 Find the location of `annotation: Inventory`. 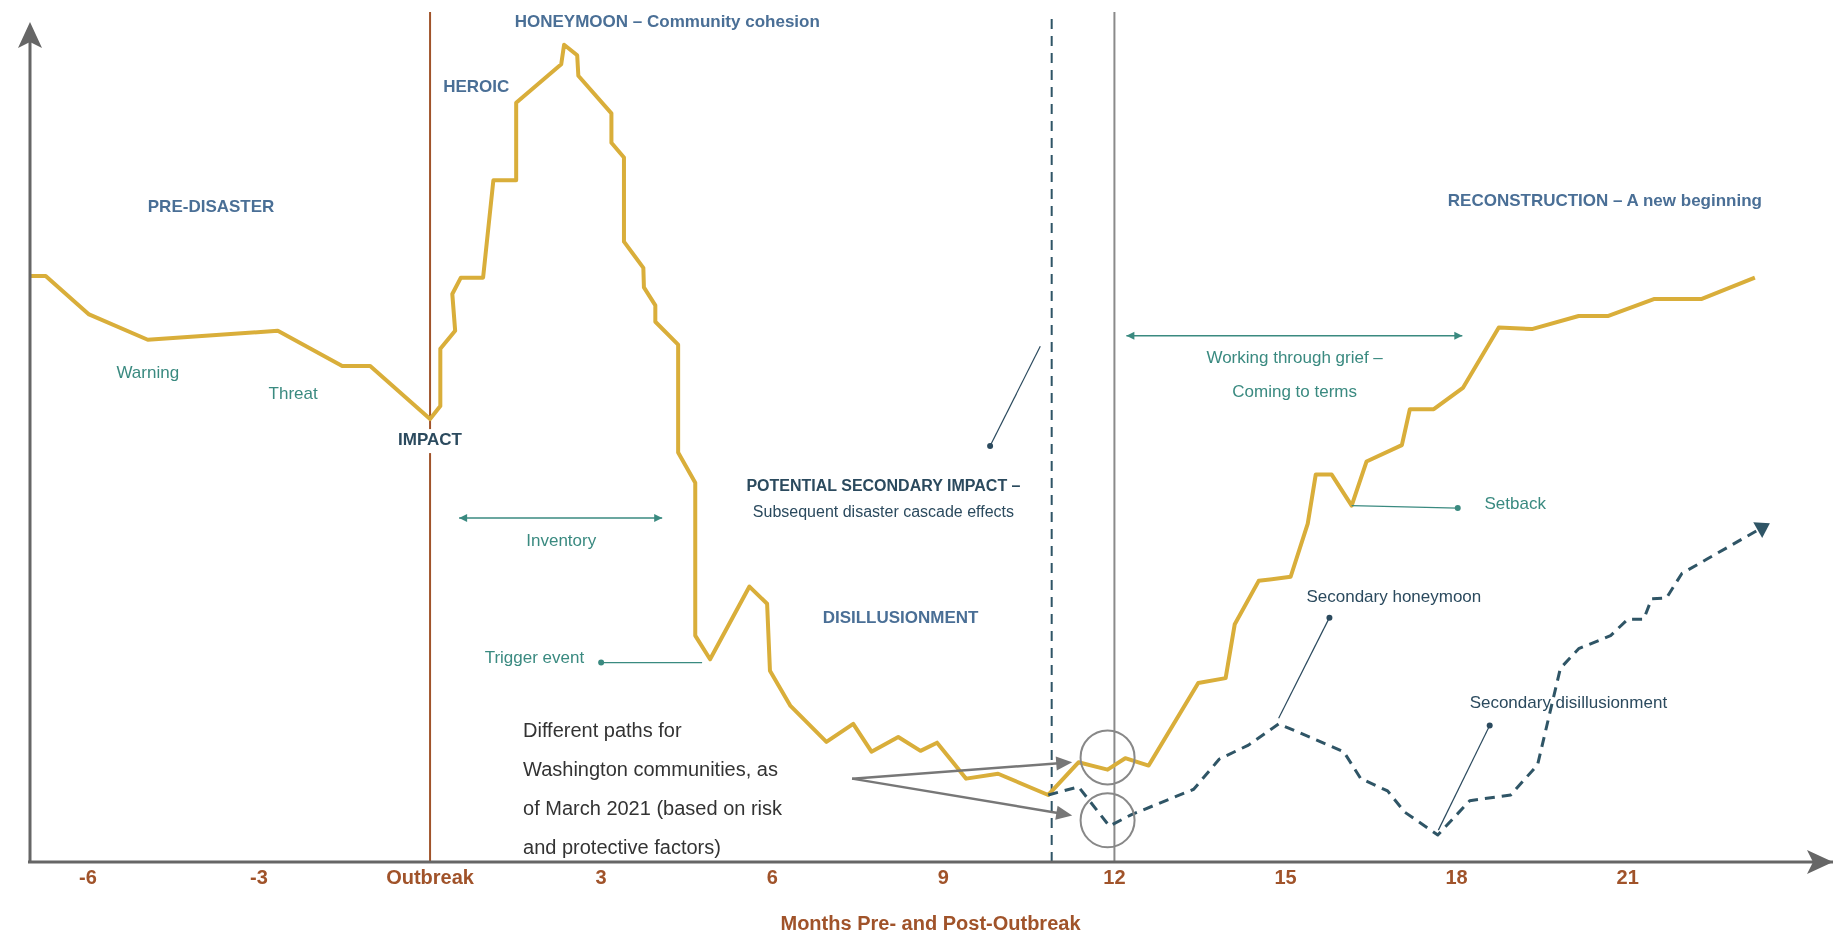

annotation: Inventory is located at coordinates (561, 541).